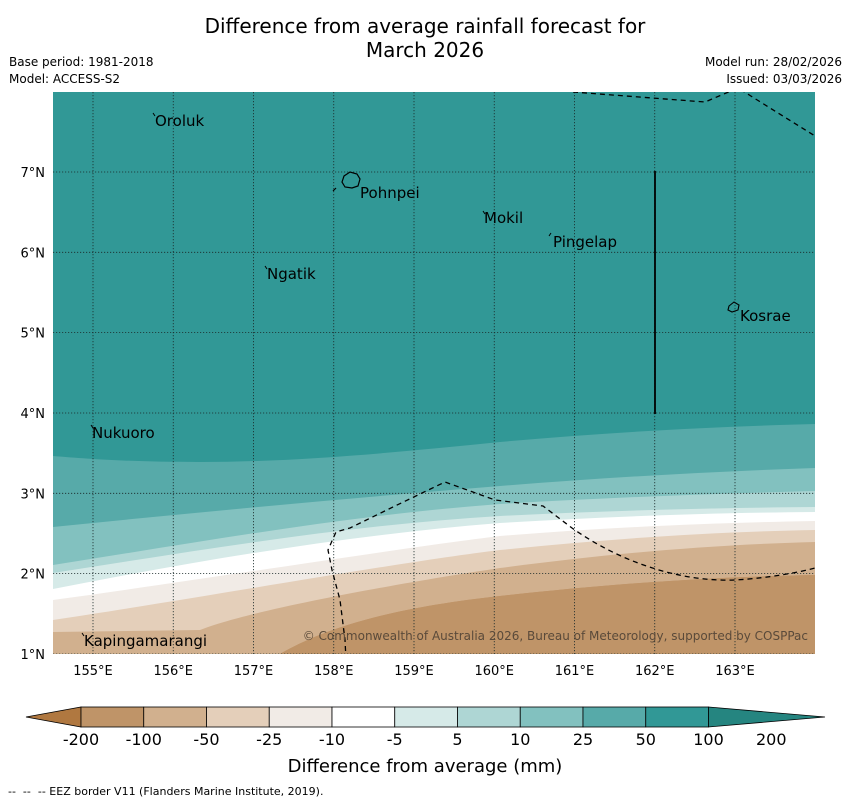 The image size is (850, 804). I want to click on colorbar-tick-label: 50, so click(646, 739).